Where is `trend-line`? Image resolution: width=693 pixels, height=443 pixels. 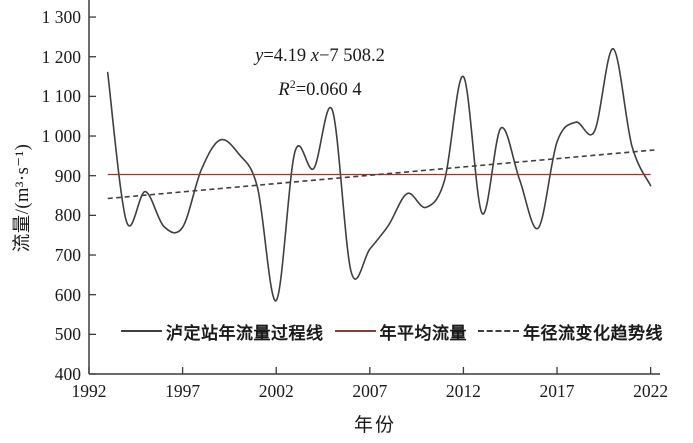 trend-line is located at coordinates (381, 174).